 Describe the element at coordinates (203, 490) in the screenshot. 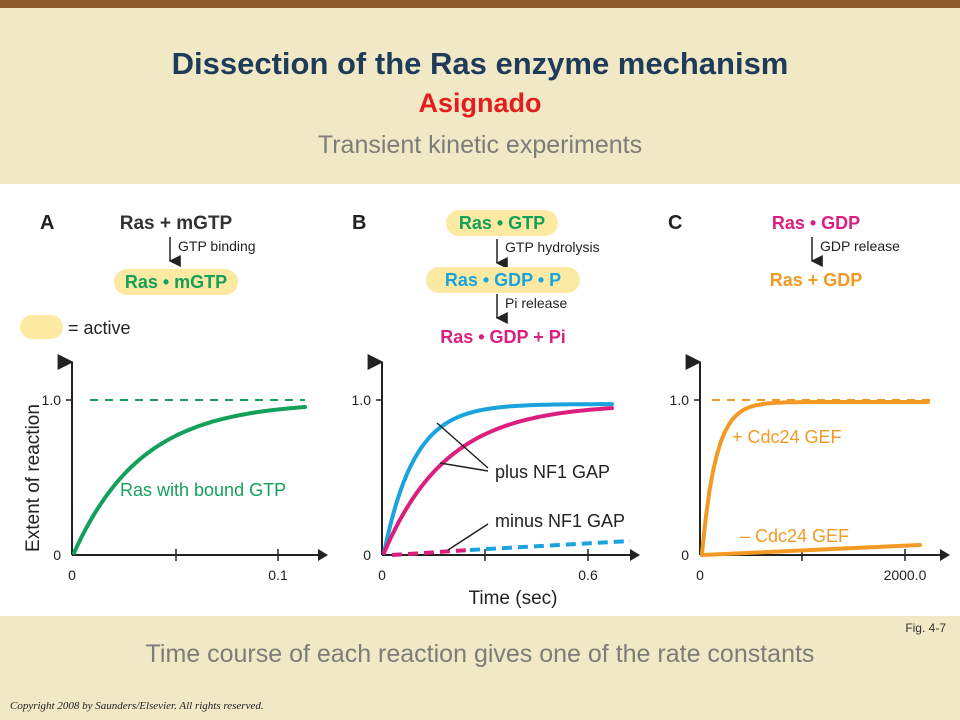

I see `panel-a-curve-label: Ras with bound GTP` at that location.